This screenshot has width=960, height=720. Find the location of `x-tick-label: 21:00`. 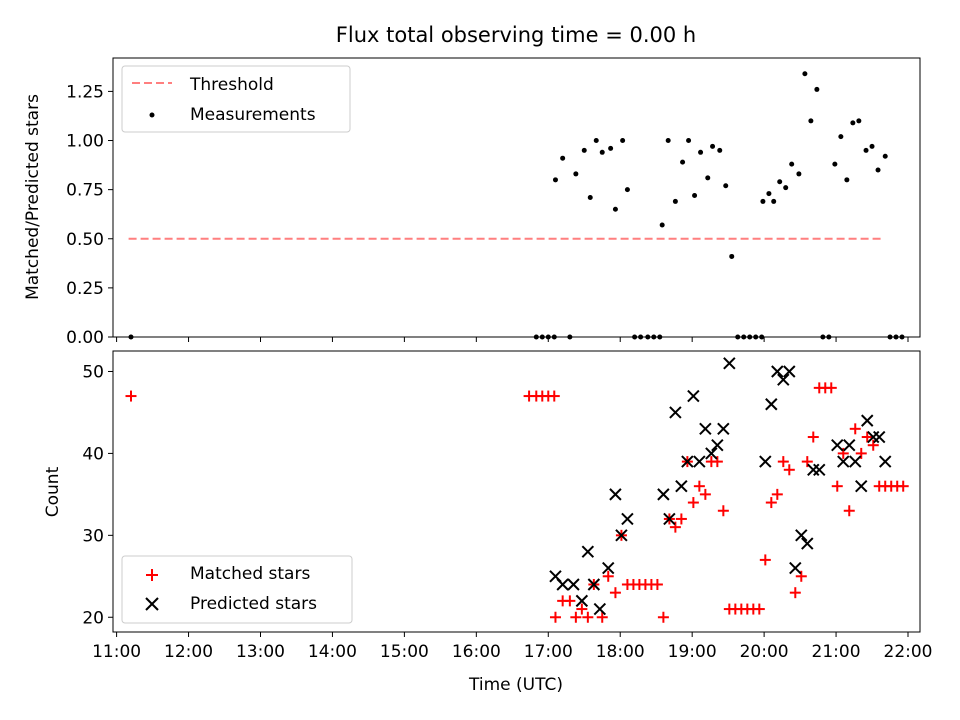

x-tick-label: 21:00 is located at coordinates (836, 652).